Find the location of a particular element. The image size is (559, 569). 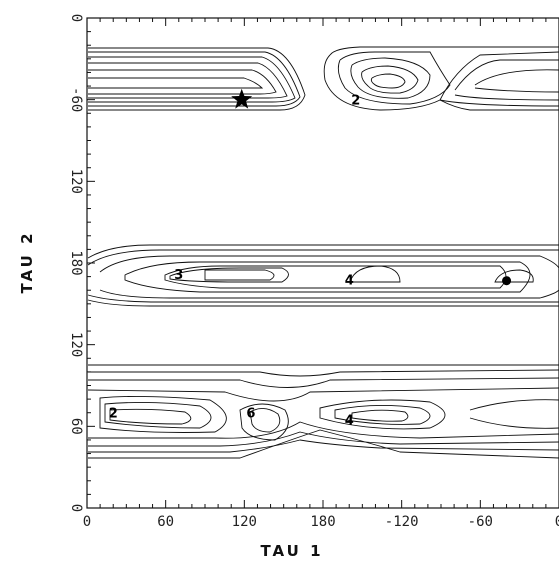

contour-band-top-right-inner is located at coordinates (388, 81).